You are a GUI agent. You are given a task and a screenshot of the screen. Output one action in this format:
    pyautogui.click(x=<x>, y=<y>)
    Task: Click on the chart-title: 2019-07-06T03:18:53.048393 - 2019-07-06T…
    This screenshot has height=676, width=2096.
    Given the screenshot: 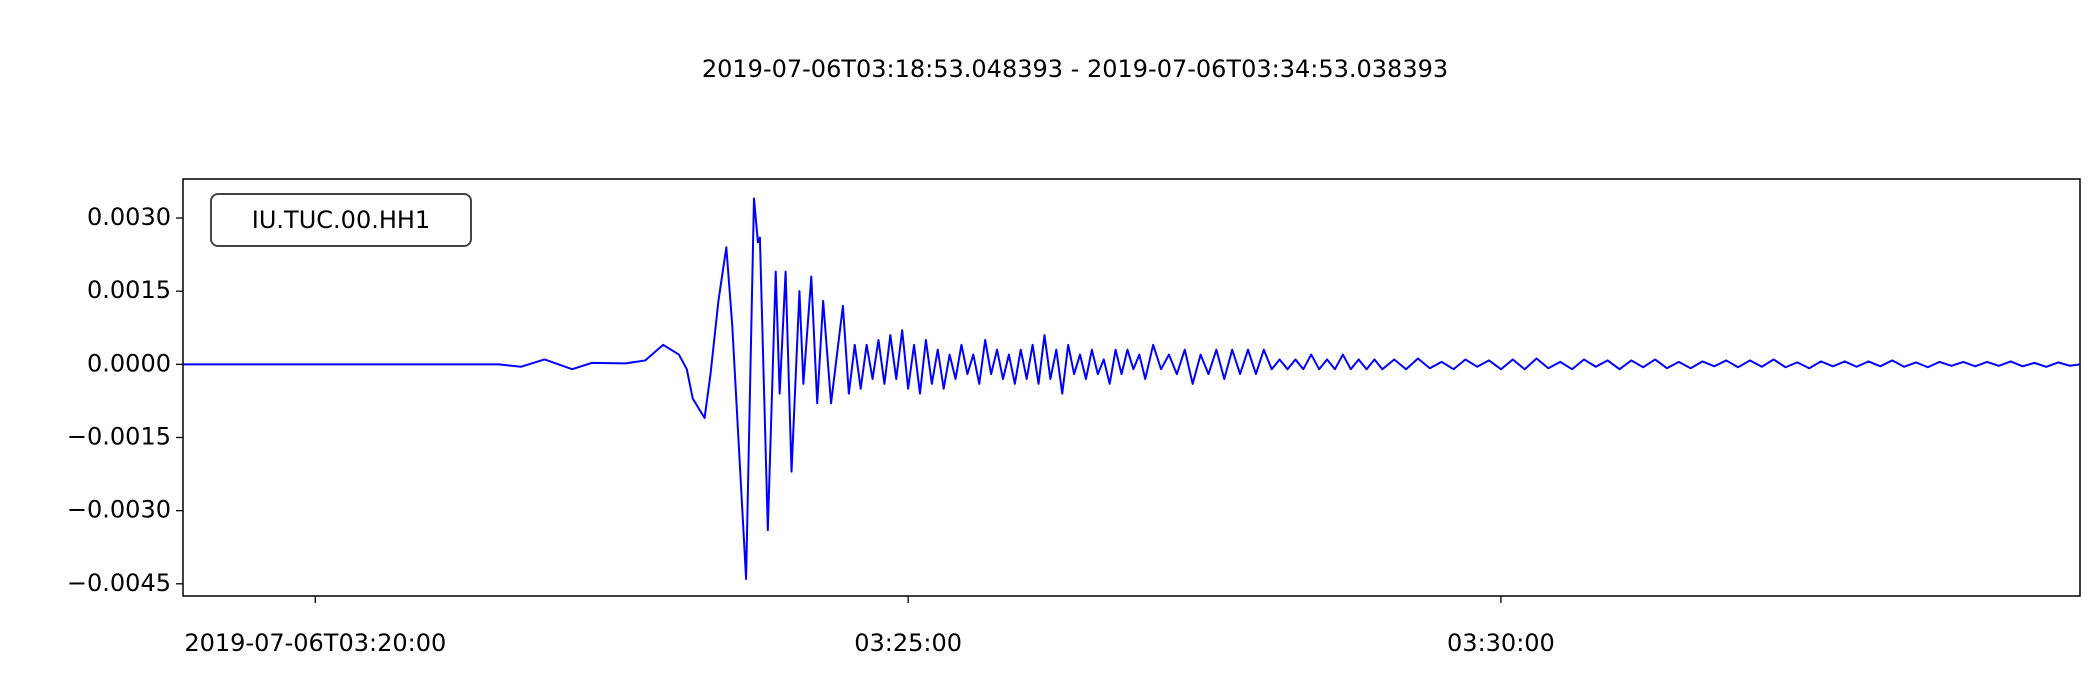 What is the action you would take?
    pyautogui.click(x=1075, y=69)
    